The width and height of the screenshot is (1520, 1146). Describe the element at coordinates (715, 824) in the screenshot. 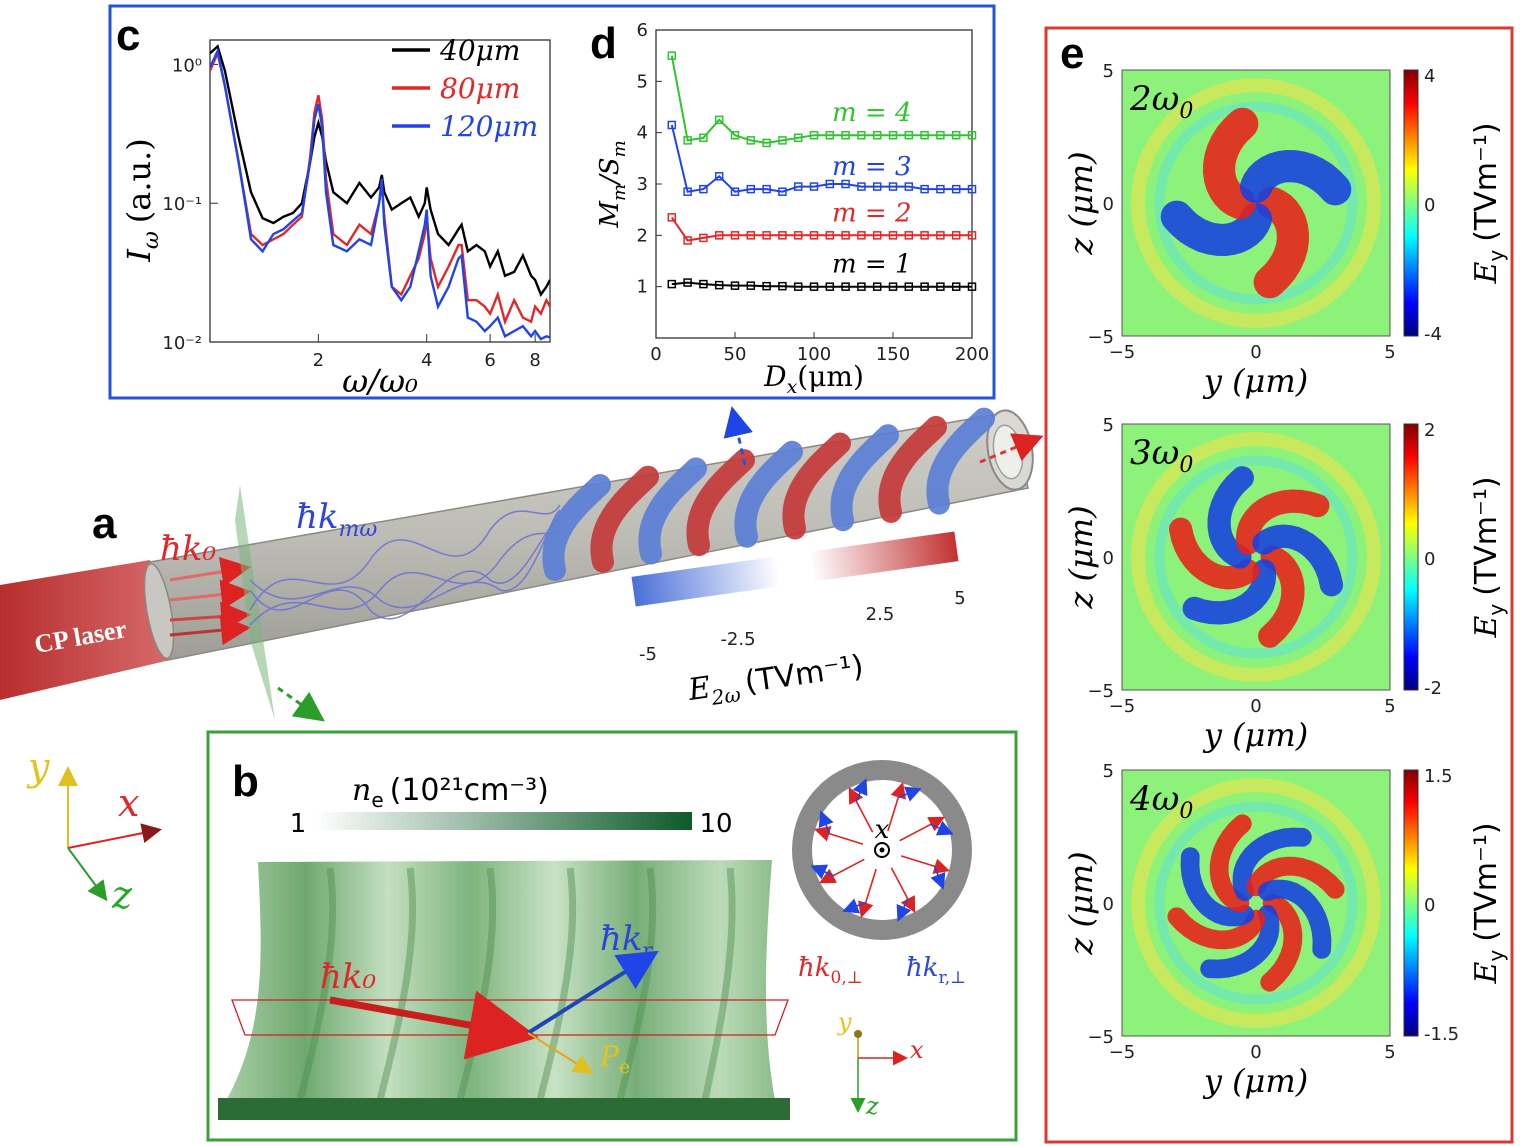

I see `cbar-b-max: 10` at that location.